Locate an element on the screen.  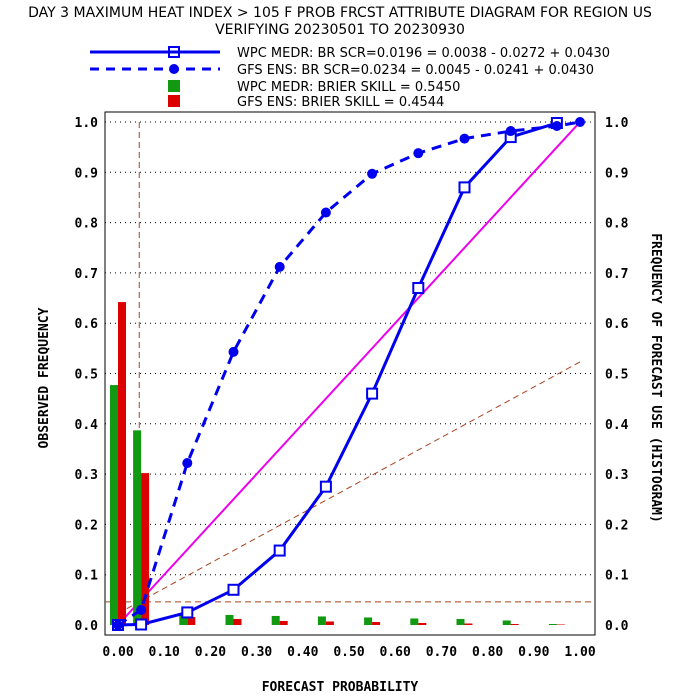
right-tick-label: 0.1 is located at coordinates (617, 576).